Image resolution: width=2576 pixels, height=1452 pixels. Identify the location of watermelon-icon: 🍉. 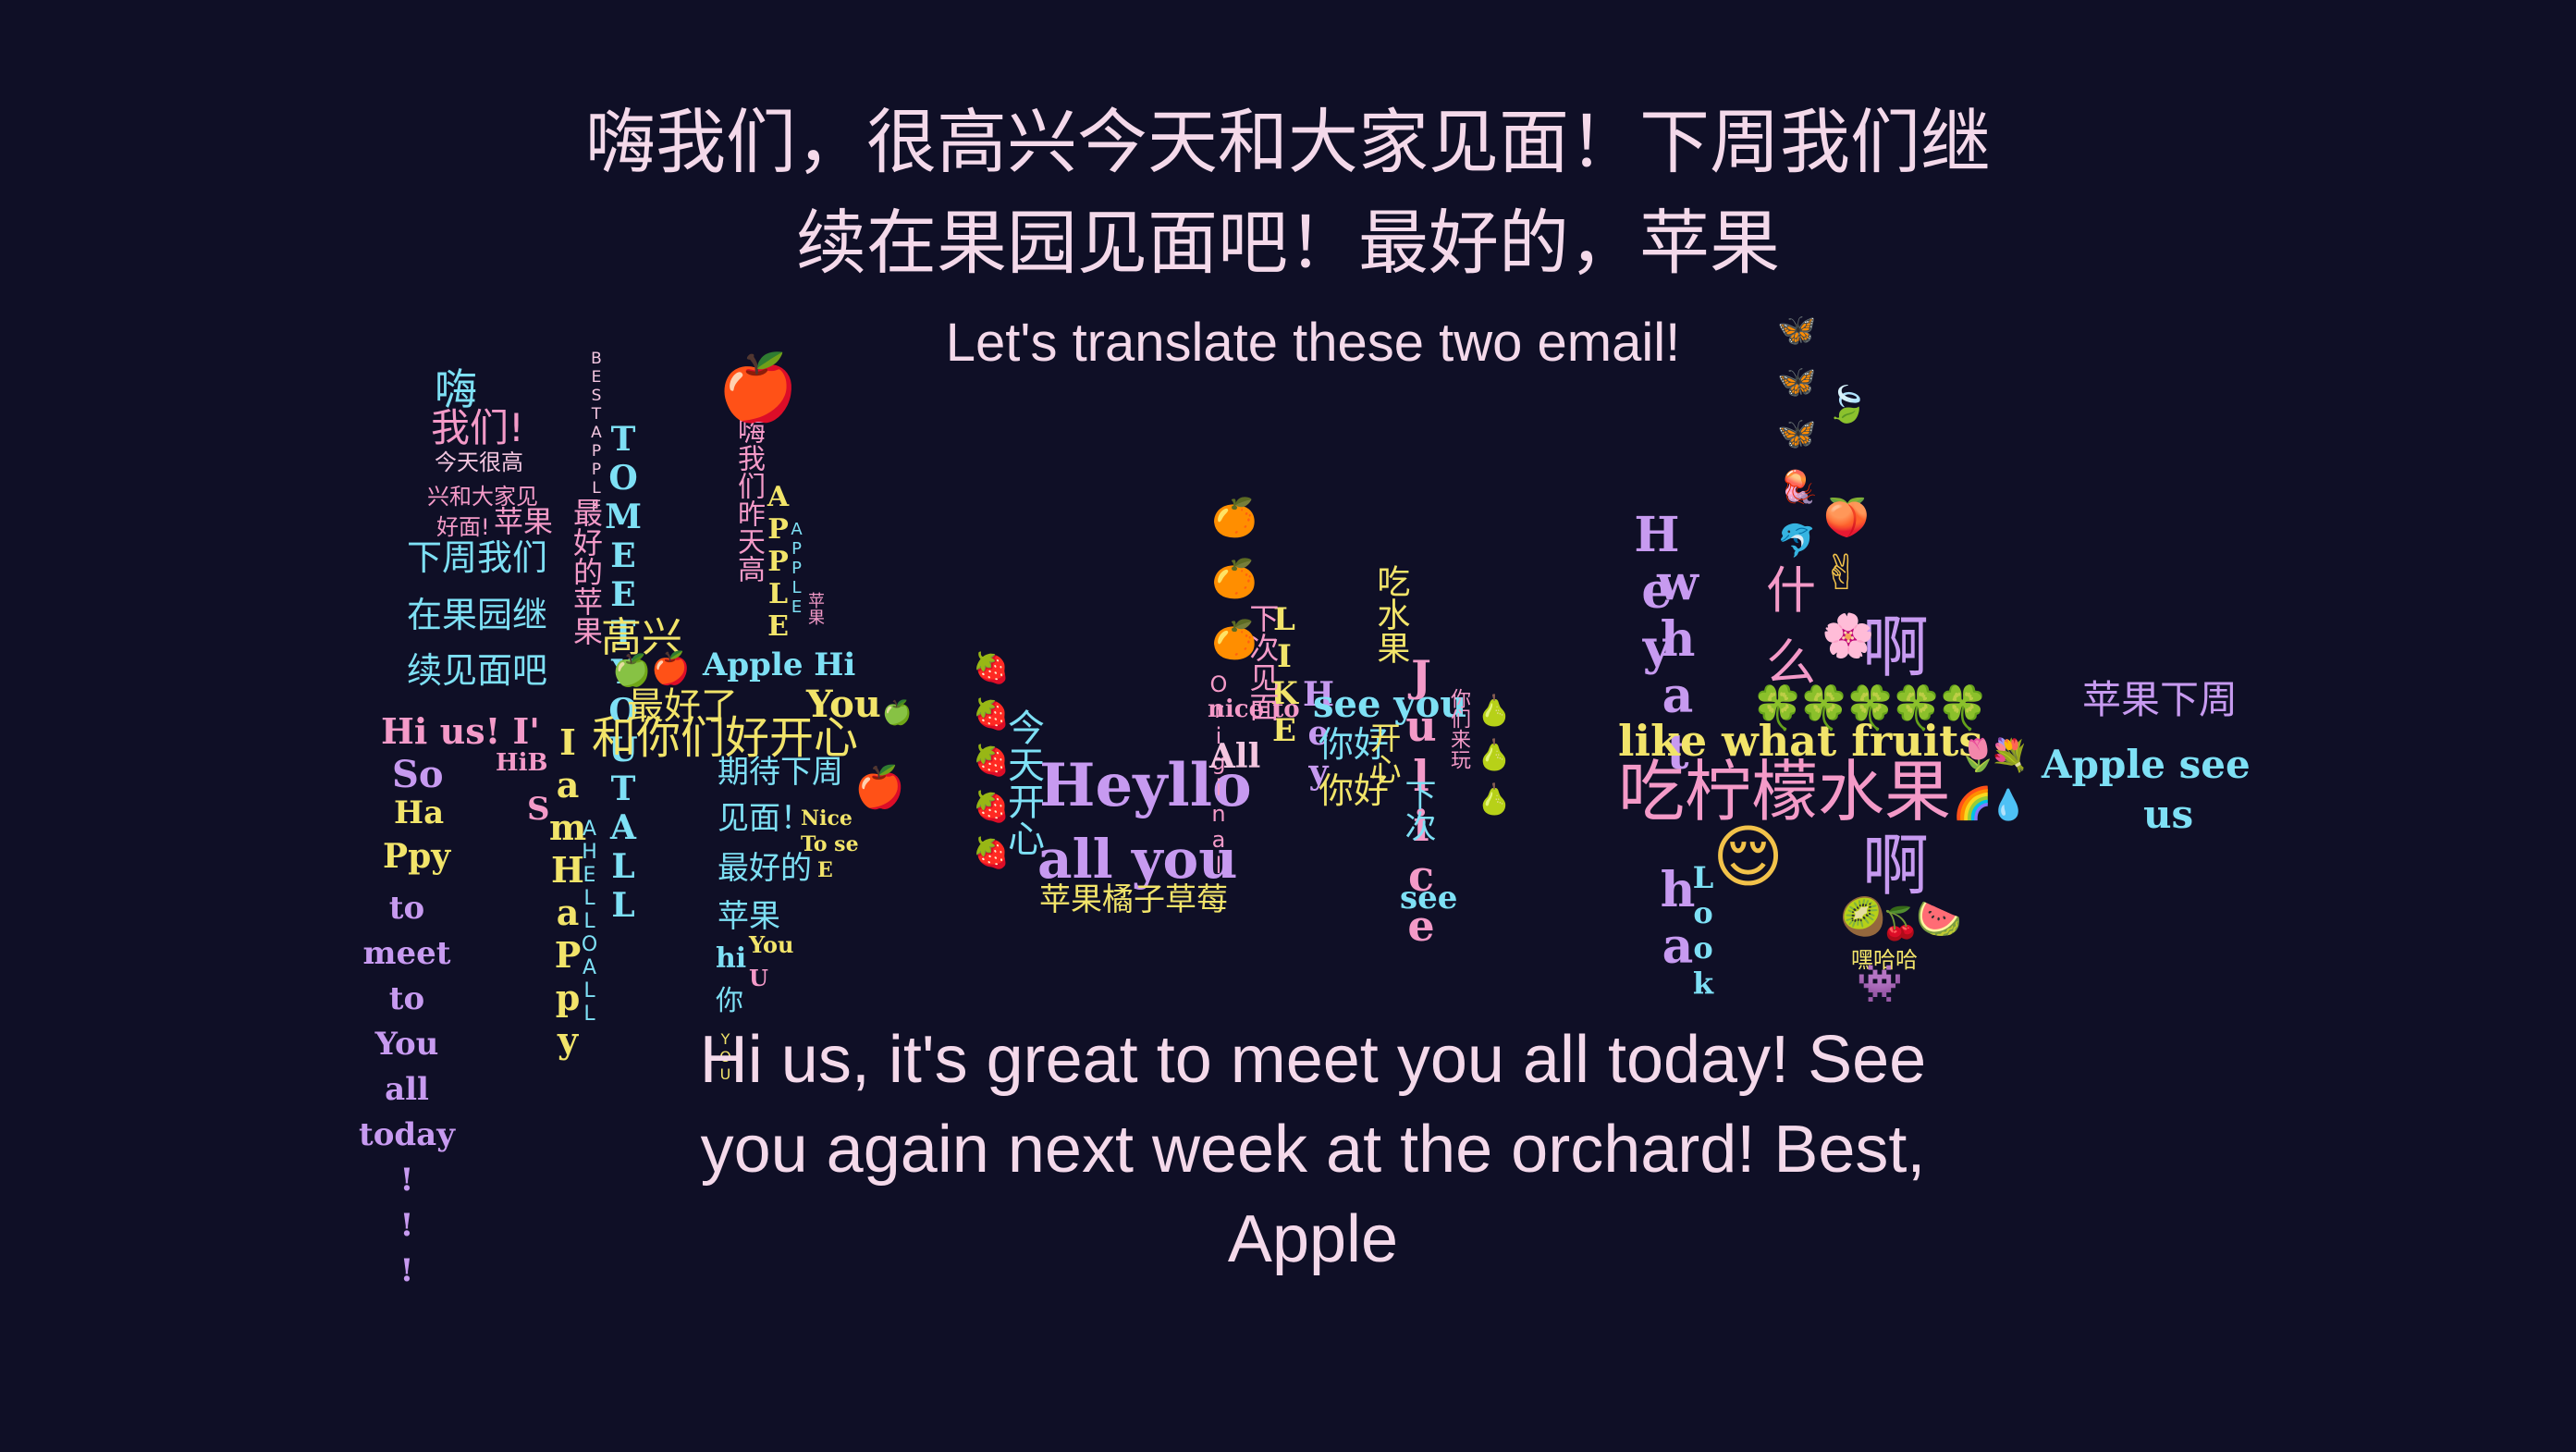
(1939, 919).